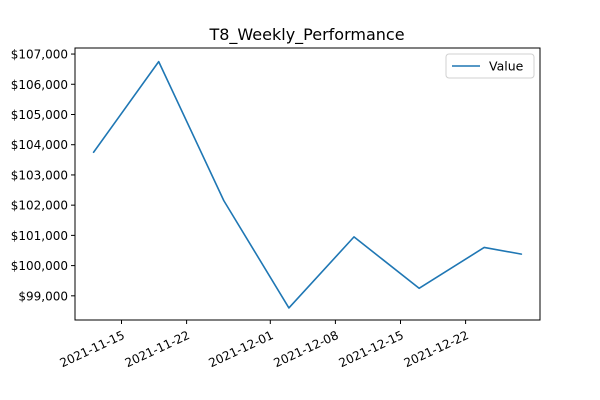  What do you see at coordinates (92, 349) in the screenshot?
I see `x-tick-label: 2021-11-15` at bounding box center [92, 349].